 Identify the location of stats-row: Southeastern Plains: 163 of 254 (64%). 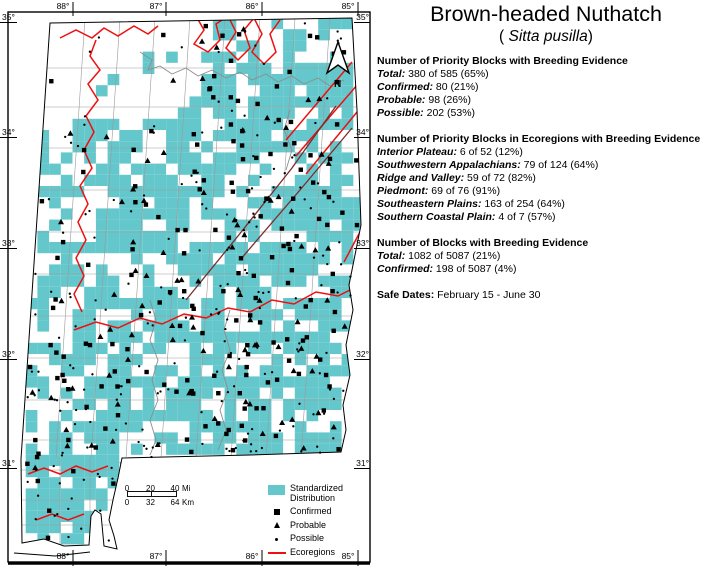
(547, 204).